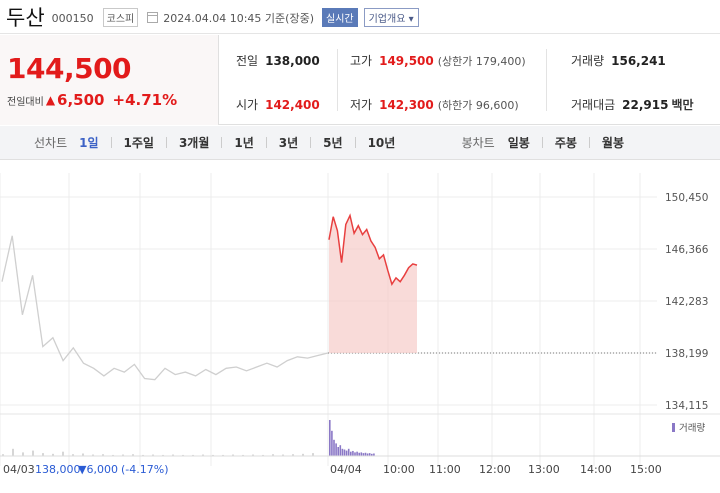 Image resolution: width=720 pixels, height=493 pixels. What do you see at coordinates (632, 104) in the screenshot?
I see `trade-amount: 거래대금 22,915 백만` at bounding box center [632, 104].